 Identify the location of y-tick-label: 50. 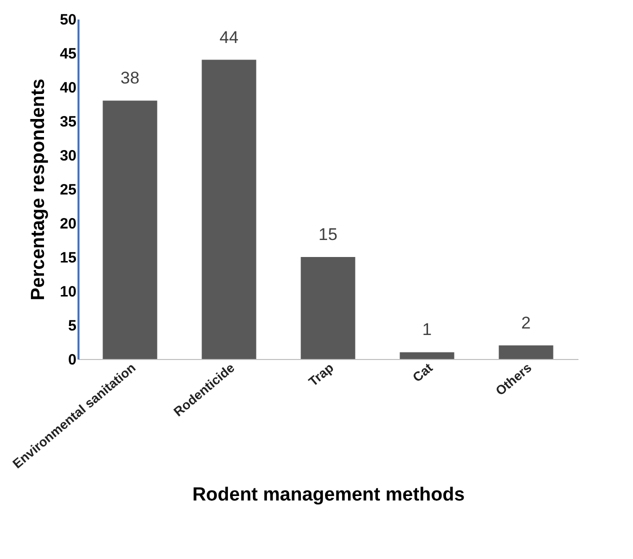
(68, 20).